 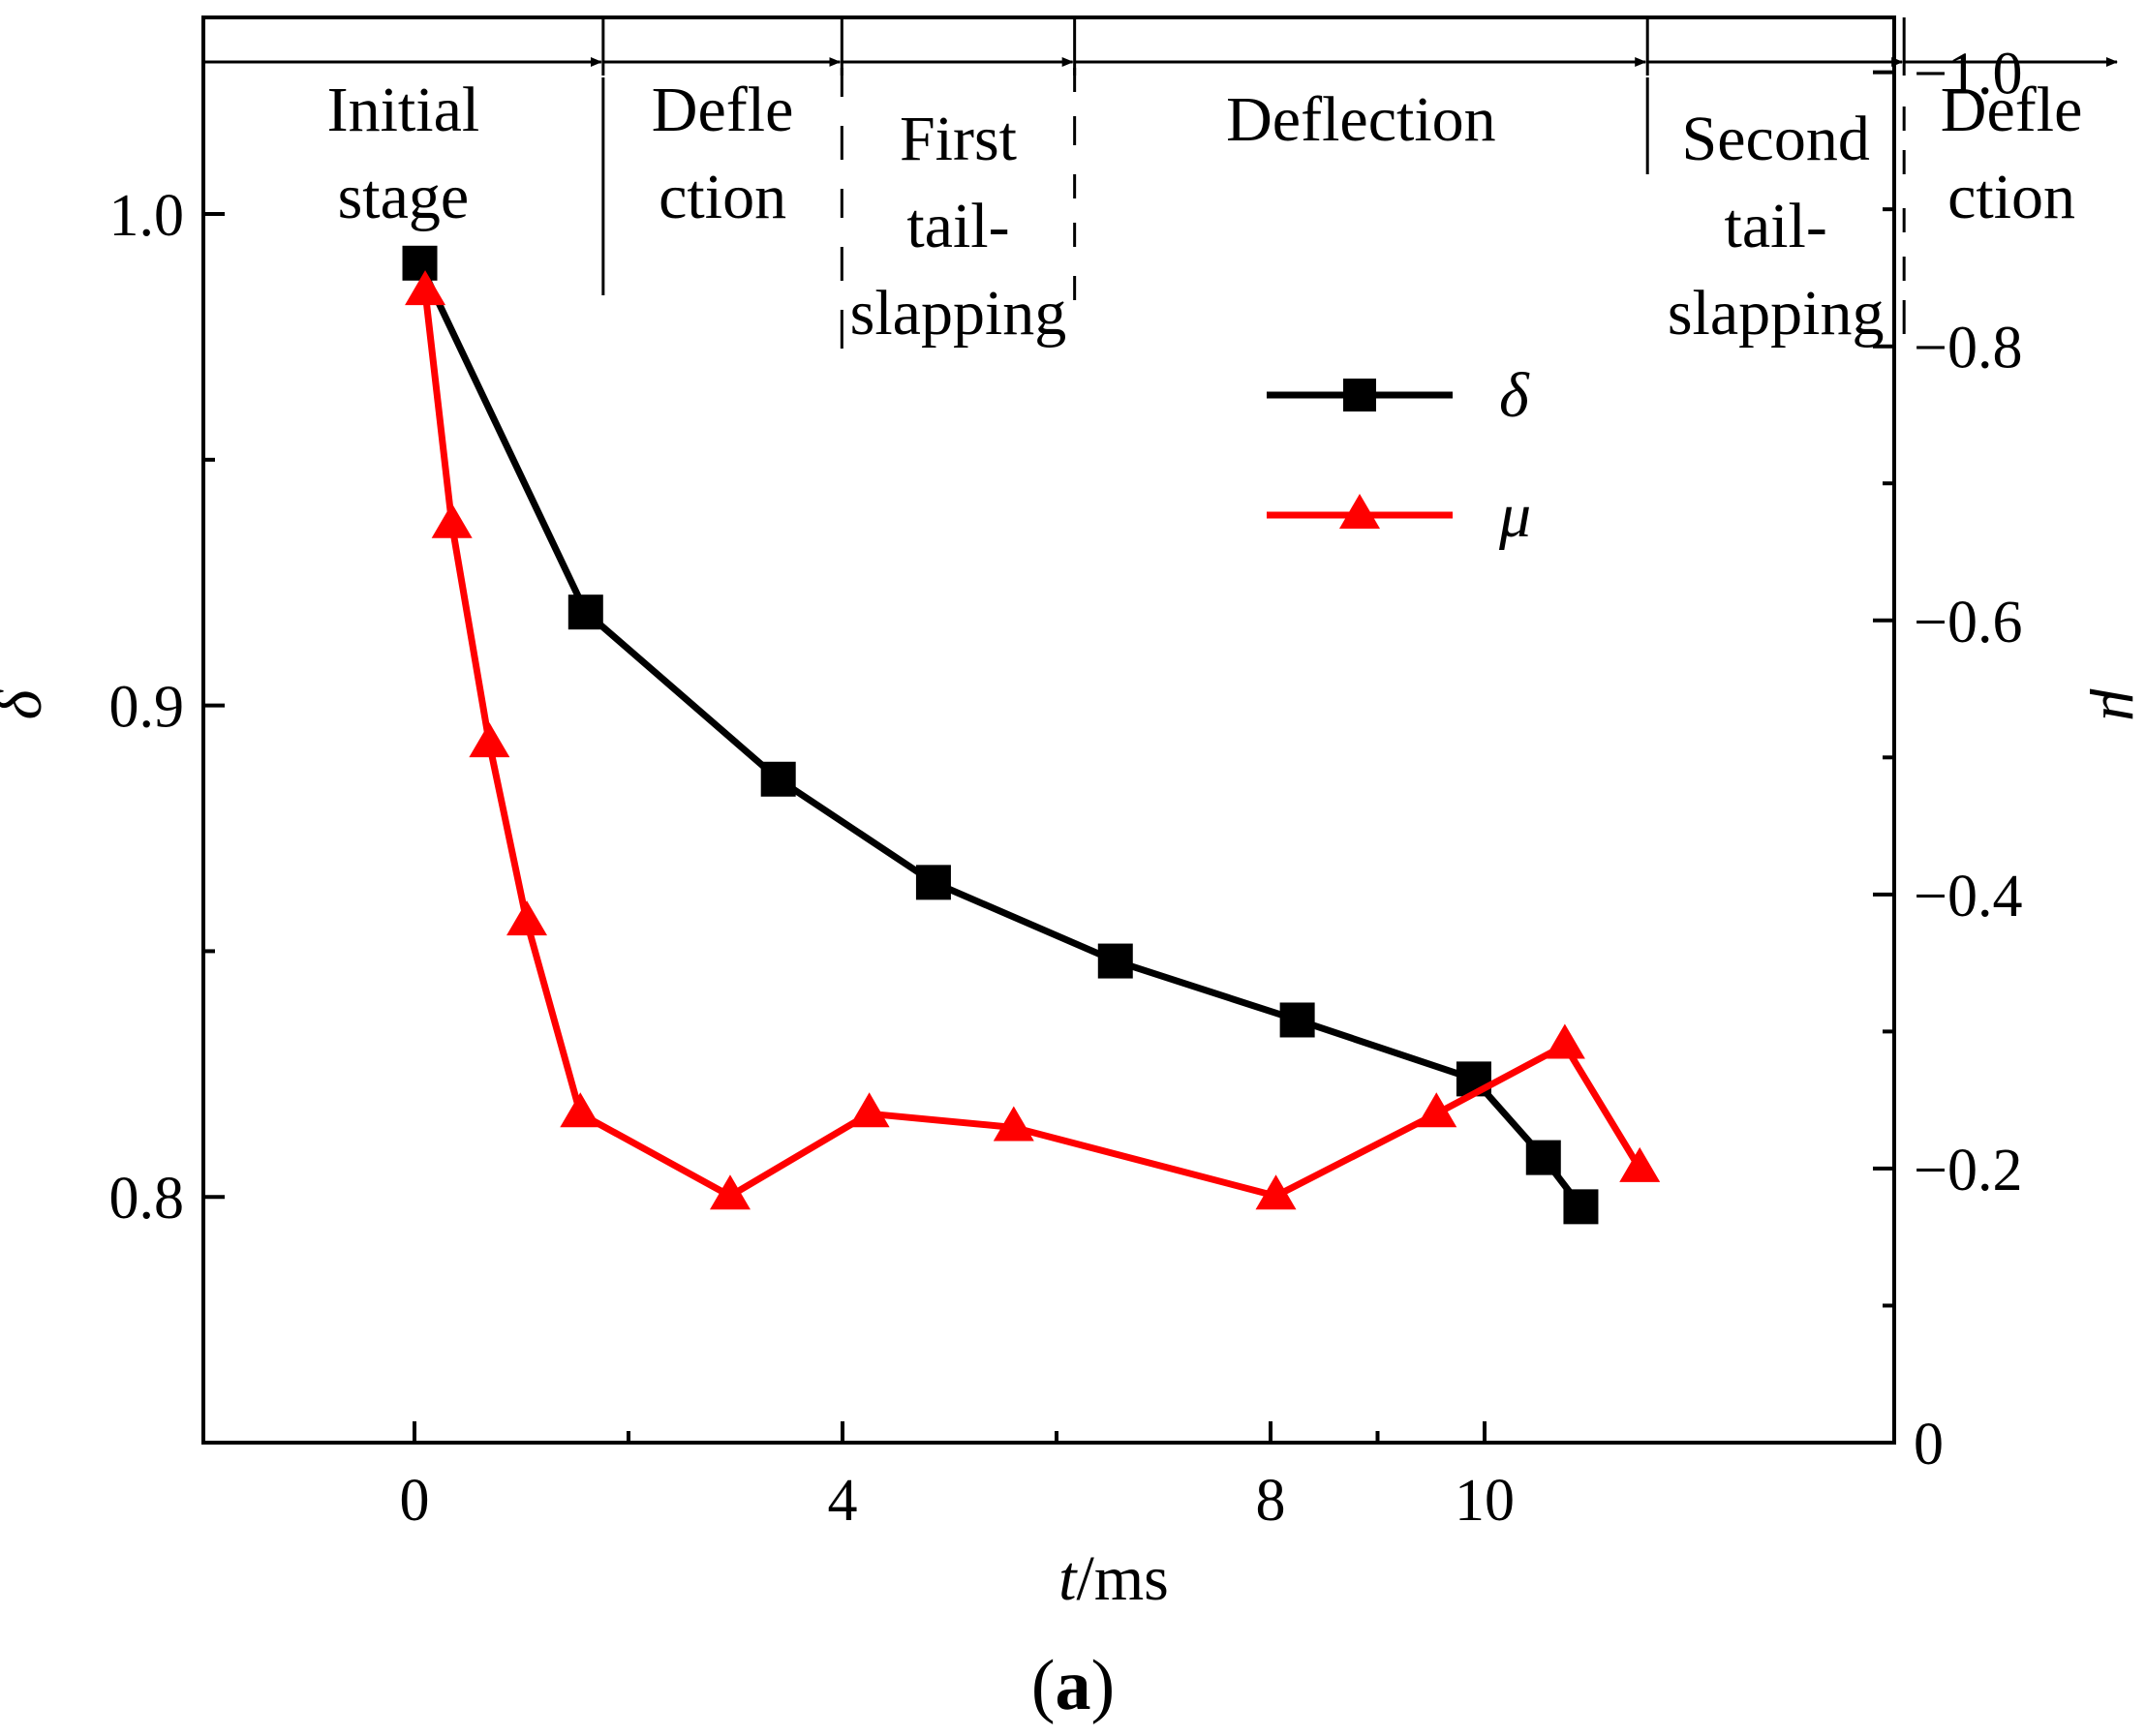 I want to click on x-tick-label: 0, so click(x=415, y=1501).